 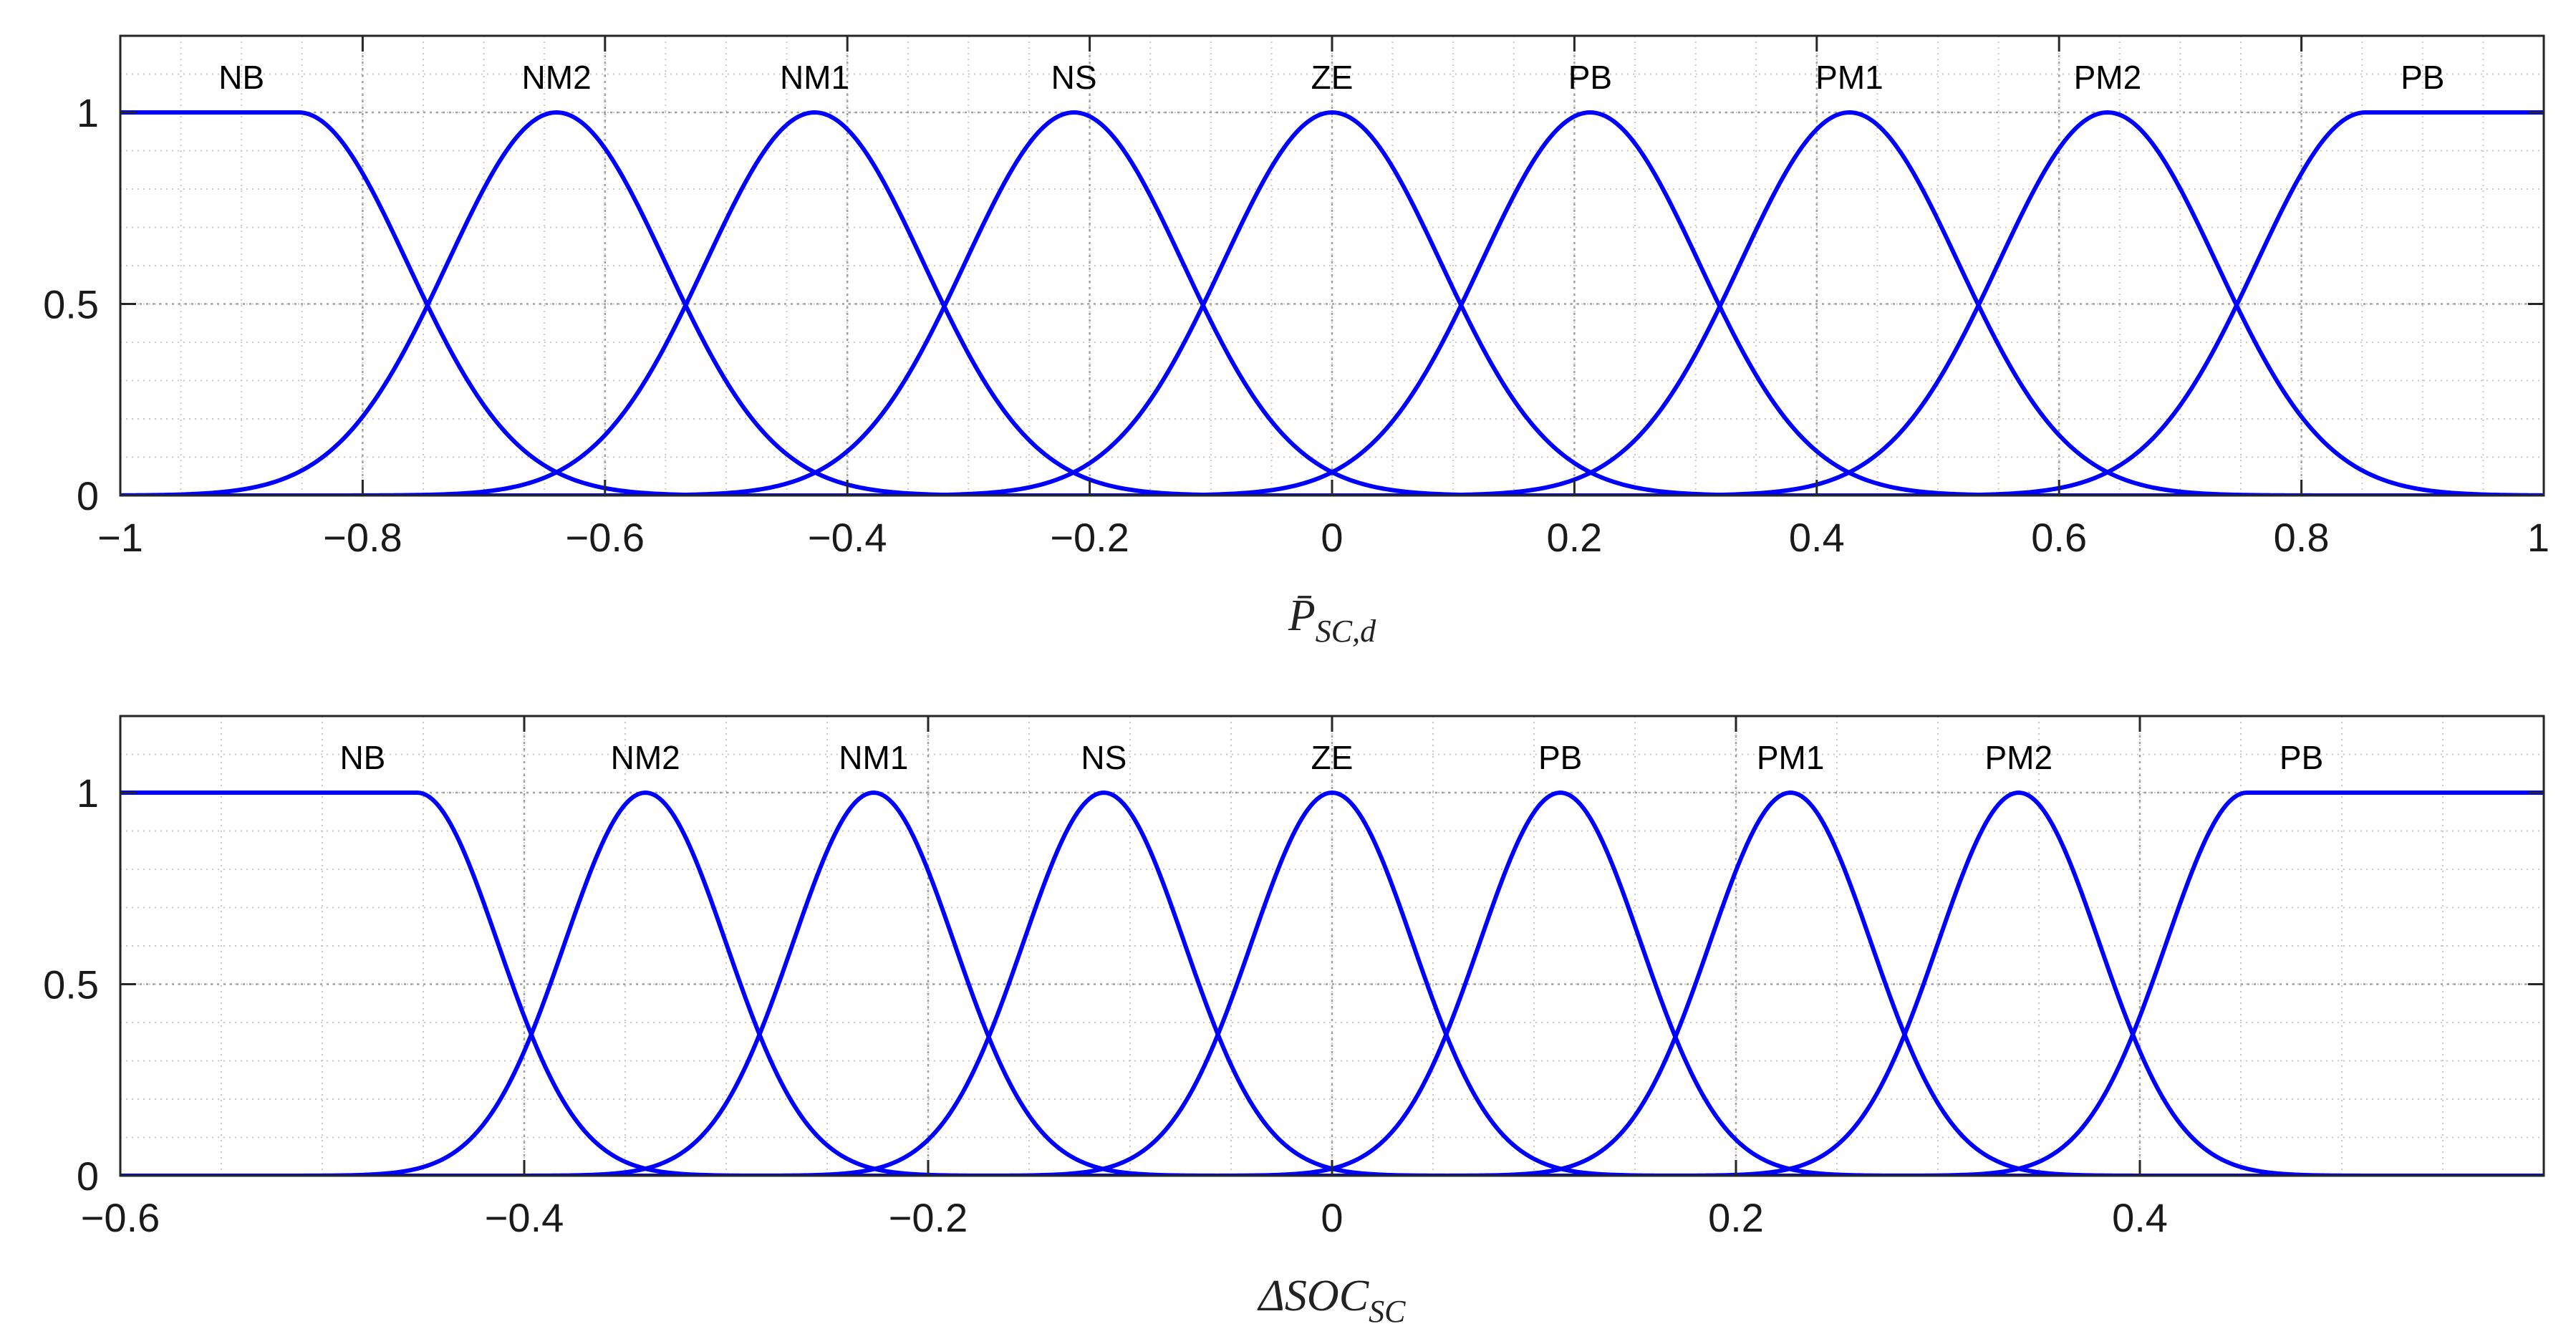 What do you see at coordinates (362, 537) in the screenshot?
I see `x-tick-label: −0.8` at bounding box center [362, 537].